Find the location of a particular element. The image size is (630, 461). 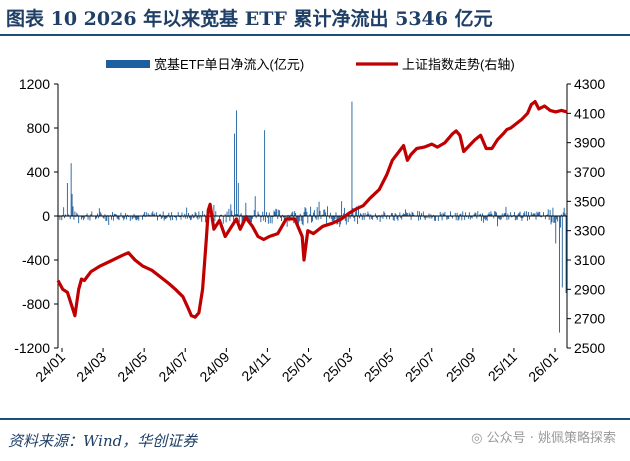

right-tick-label: 3500 is located at coordinates (589, 201).